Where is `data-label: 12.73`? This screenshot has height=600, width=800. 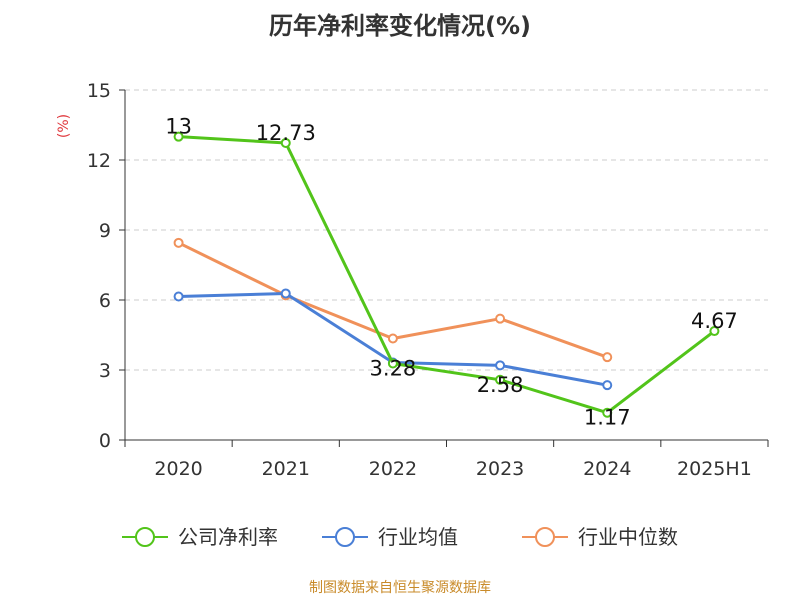 data-label: 12.73 is located at coordinates (286, 133).